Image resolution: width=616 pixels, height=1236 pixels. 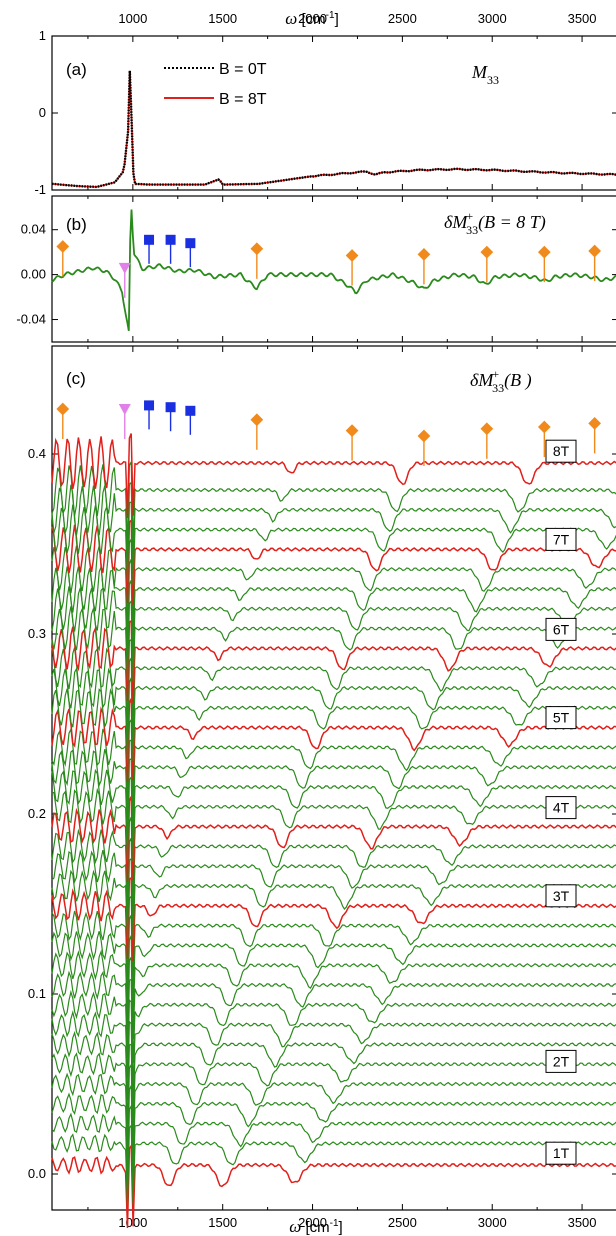 I want to click on y-tick-label: 0.04, so click(x=33, y=229).